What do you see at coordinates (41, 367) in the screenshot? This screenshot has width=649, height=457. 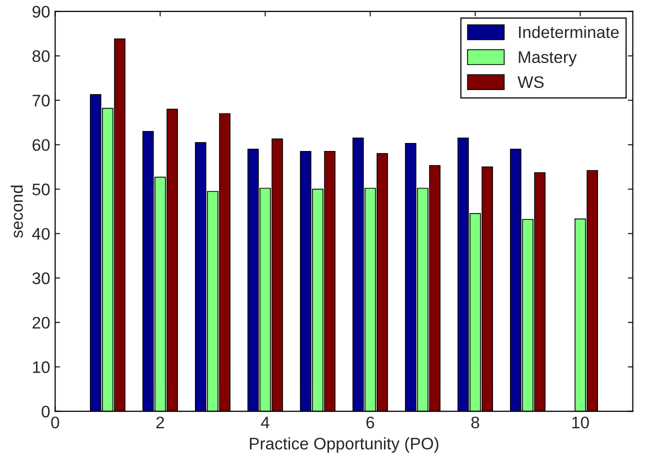 I see `y-tick-label: 10` at bounding box center [41, 367].